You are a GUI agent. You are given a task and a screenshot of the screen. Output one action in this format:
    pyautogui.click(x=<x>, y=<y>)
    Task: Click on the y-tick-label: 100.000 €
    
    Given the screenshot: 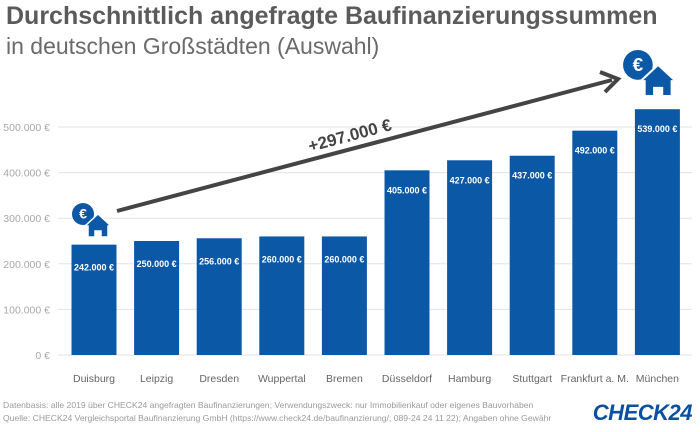 What is the action you would take?
    pyautogui.click(x=26, y=310)
    